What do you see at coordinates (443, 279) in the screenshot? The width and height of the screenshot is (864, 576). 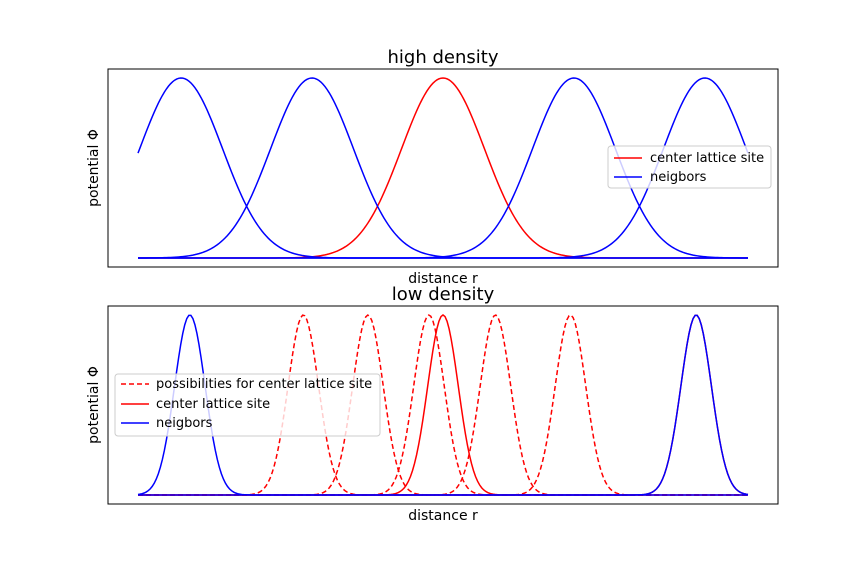 I see `x-axis-label-high-density: distance r` at bounding box center [443, 279].